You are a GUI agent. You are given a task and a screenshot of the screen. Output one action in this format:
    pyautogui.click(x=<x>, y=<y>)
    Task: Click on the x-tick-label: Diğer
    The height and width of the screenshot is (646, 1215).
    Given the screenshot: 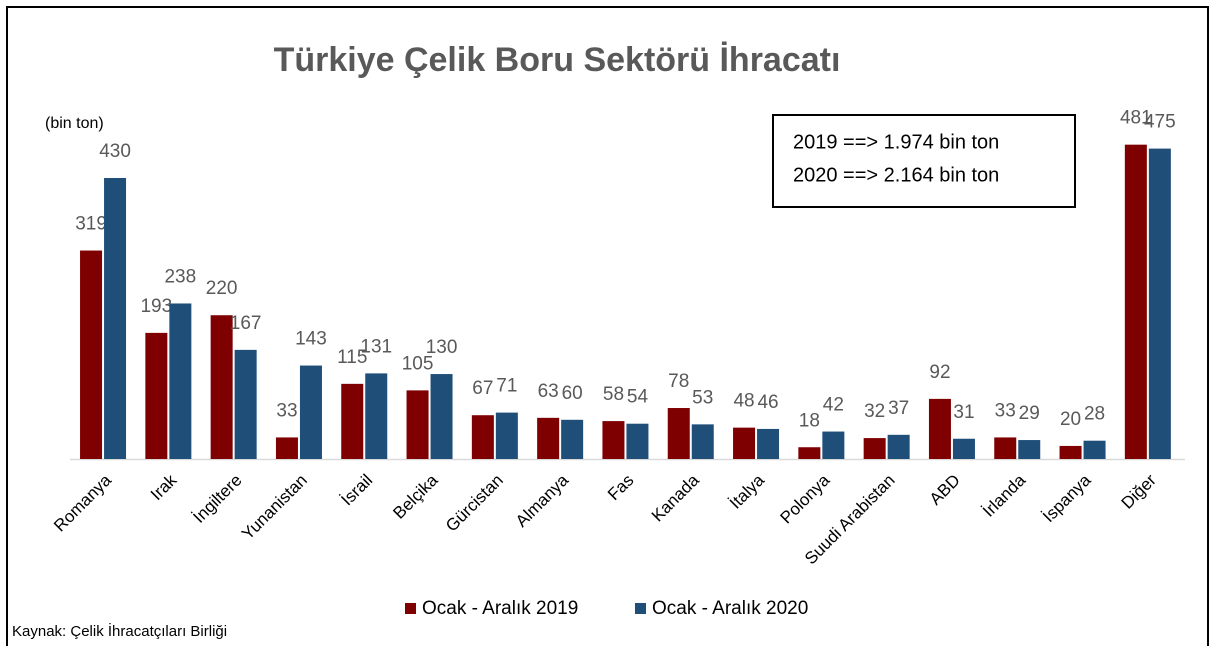 What is the action you would take?
    pyautogui.click(x=1139, y=491)
    